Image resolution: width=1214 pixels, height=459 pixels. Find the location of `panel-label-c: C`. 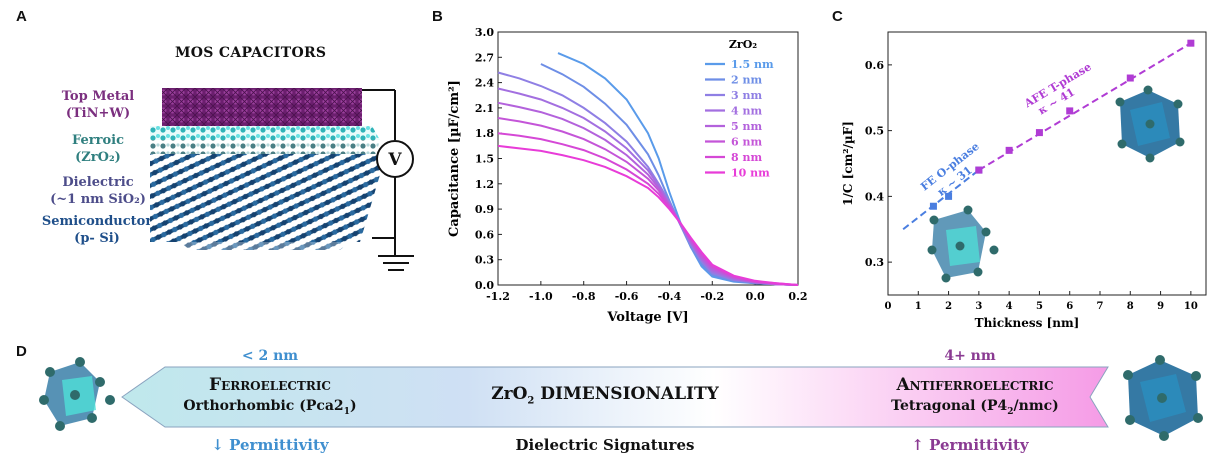

panel-label-c: C is located at coordinates (837, 16).